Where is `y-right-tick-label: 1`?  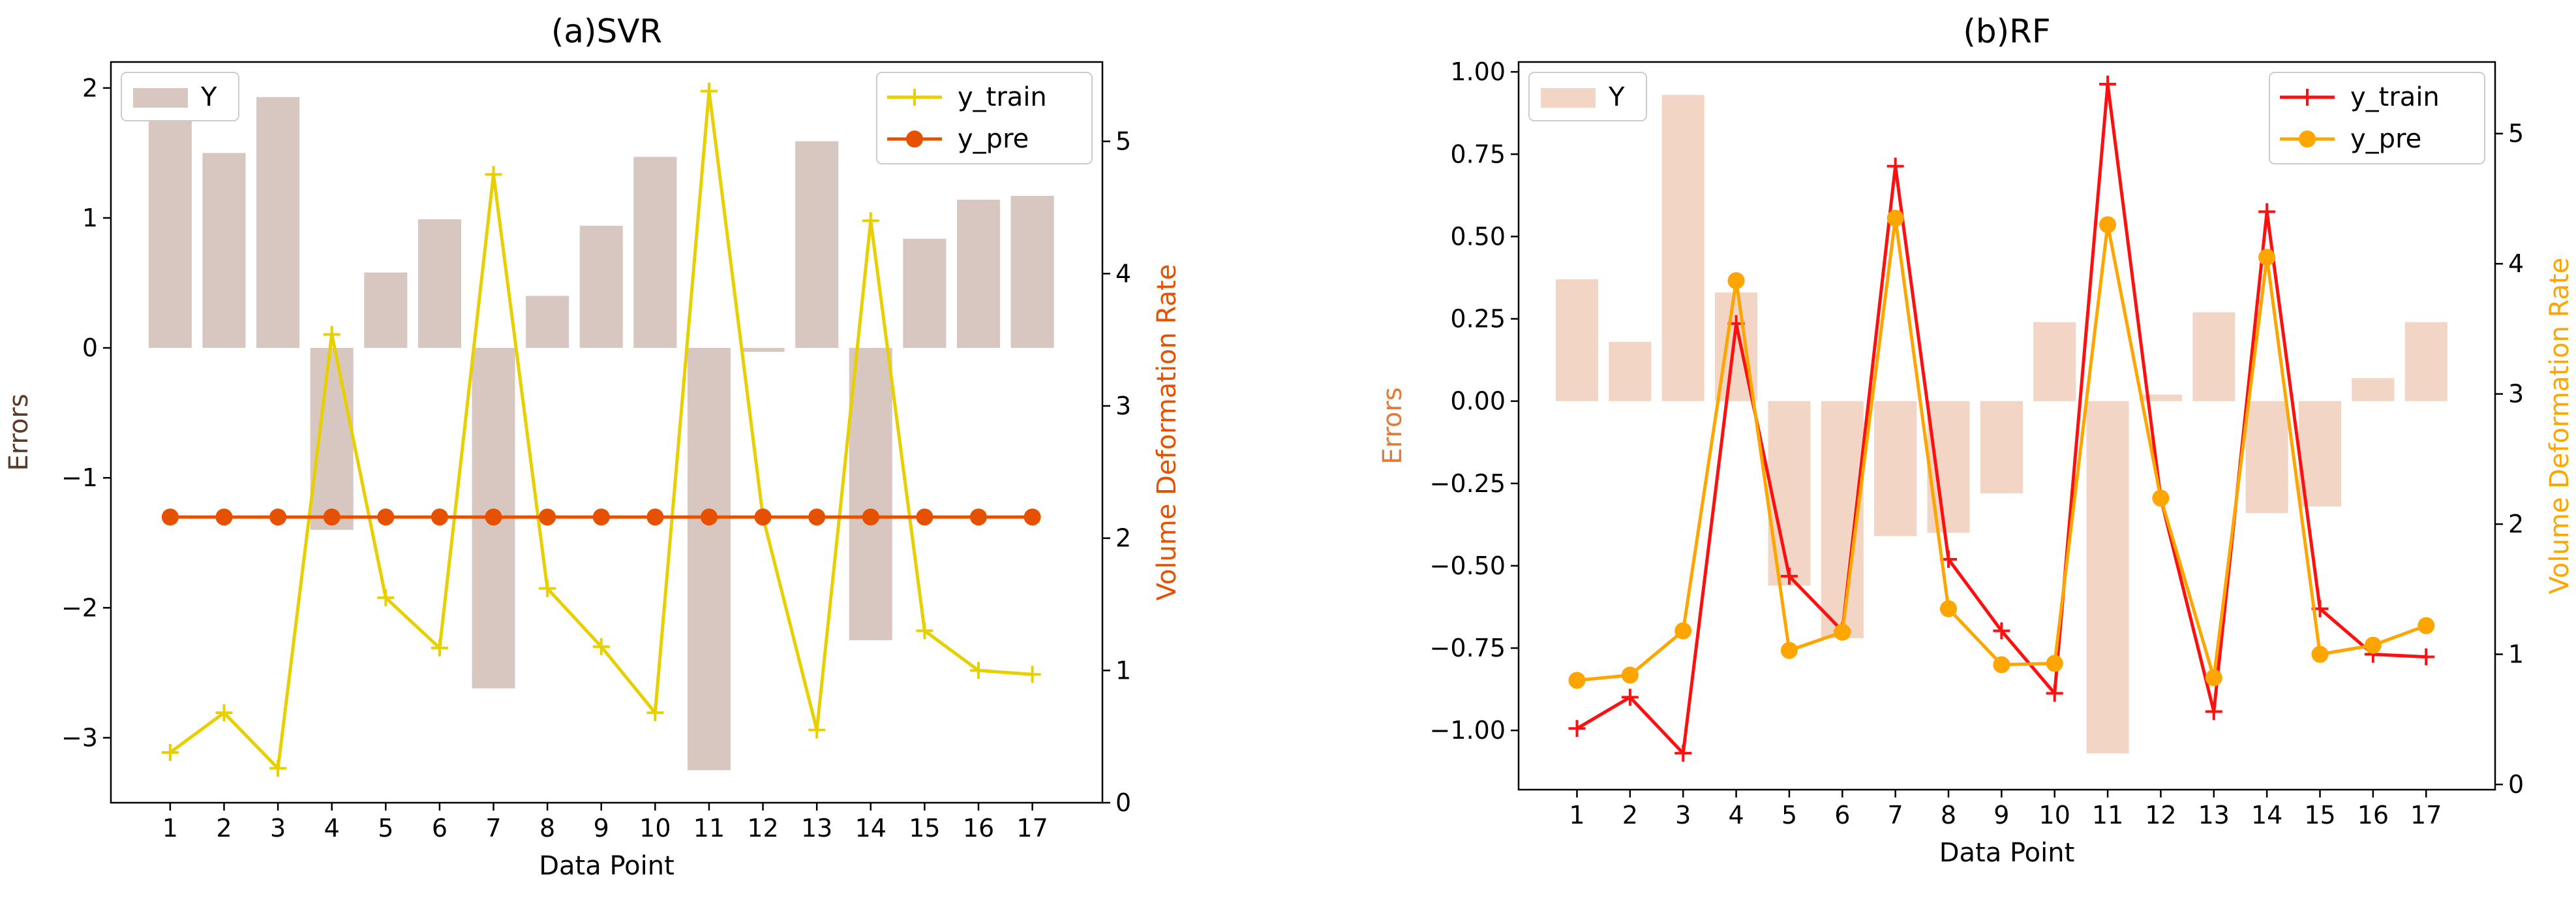
y-right-tick-label: 1 is located at coordinates (1123, 671).